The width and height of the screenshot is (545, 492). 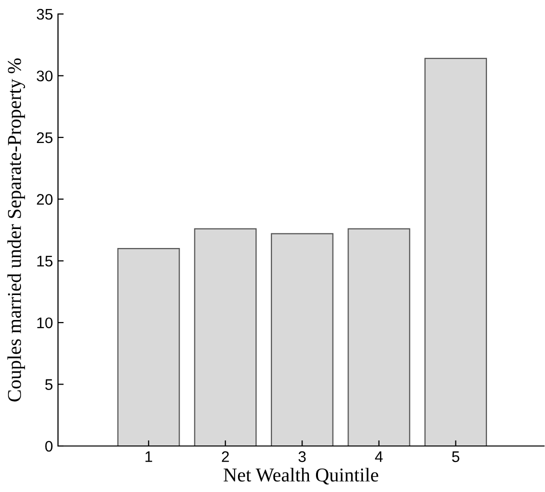 I want to click on x-tick-label: 3, so click(x=302, y=456).